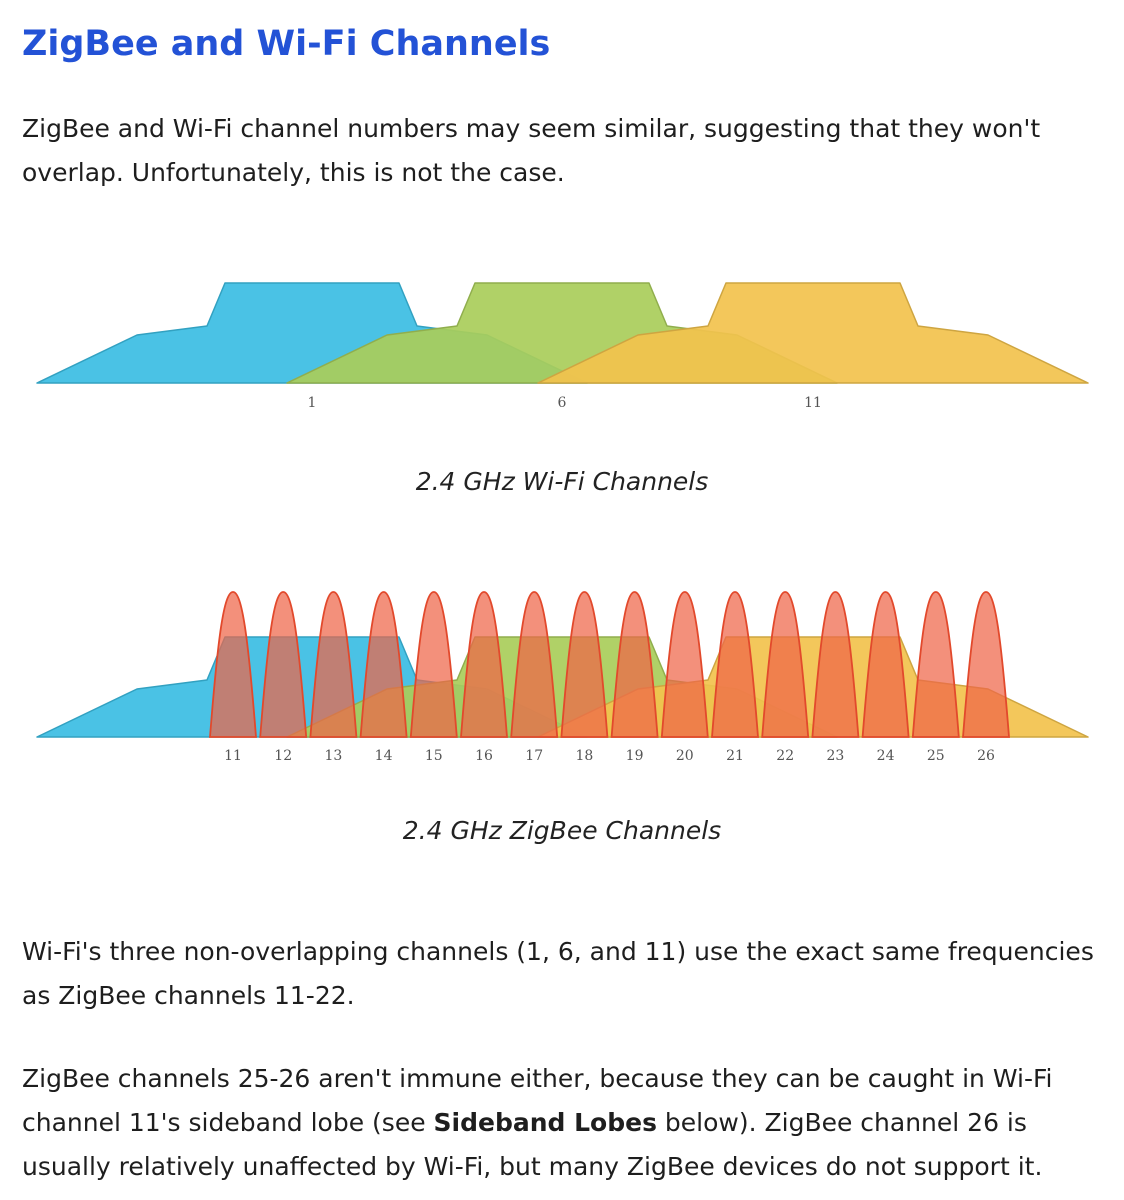 The width and height of the screenshot is (1124, 1200). What do you see at coordinates (935, 664) in the screenshot?
I see `zigbee-channel-25-lobe` at bounding box center [935, 664].